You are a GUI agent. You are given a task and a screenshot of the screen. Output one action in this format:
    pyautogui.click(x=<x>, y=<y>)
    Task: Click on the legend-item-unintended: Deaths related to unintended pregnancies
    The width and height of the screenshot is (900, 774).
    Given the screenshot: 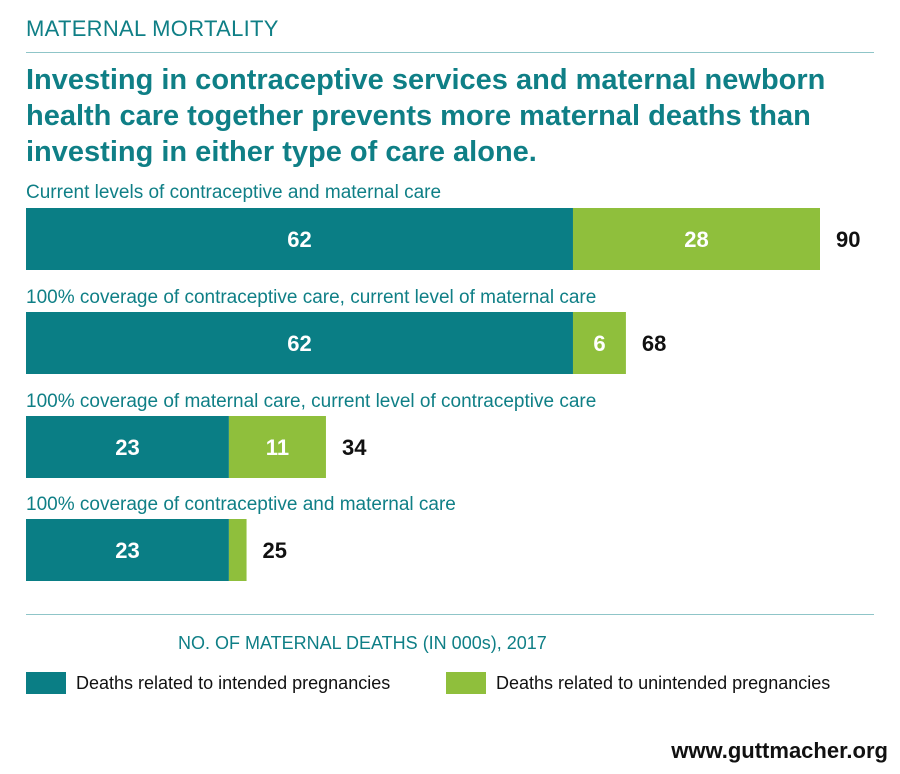 What is the action you would take?
    pyautogui.click(x=638, y=683)
    